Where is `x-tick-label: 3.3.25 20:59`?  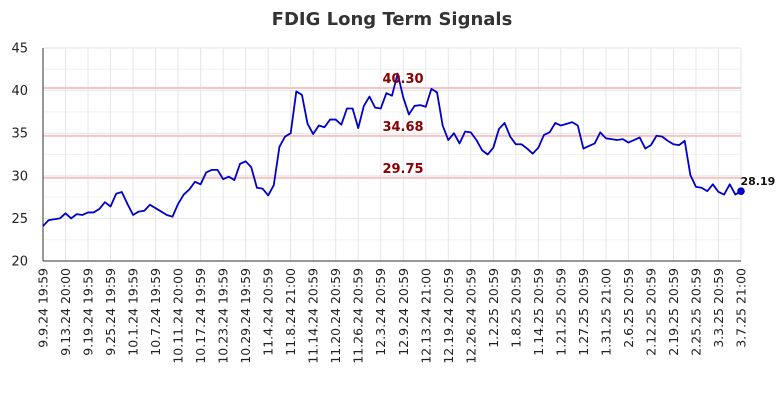
x-tick-label: 3.3.25 20:59 is located at coordinates (718, 308).